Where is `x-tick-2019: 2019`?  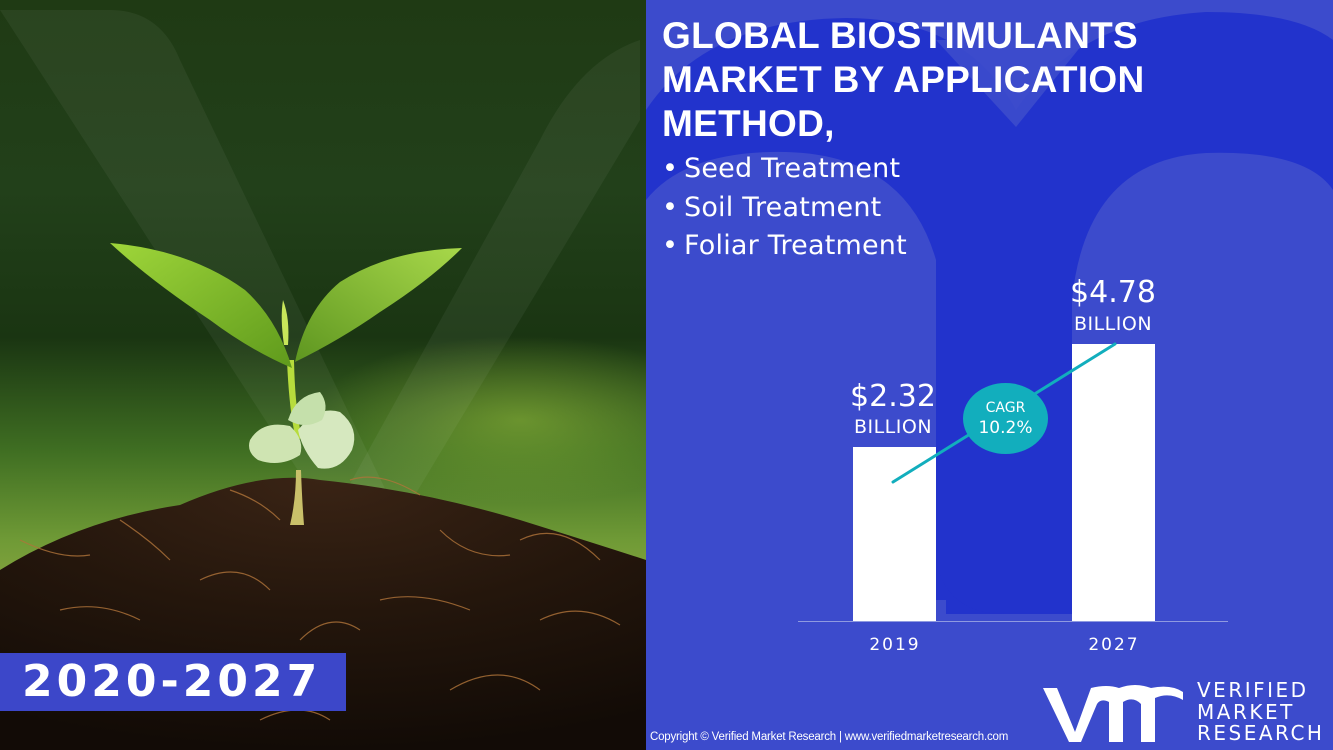
x-tick-2019: 2019 is located at coordinates (895, 645).